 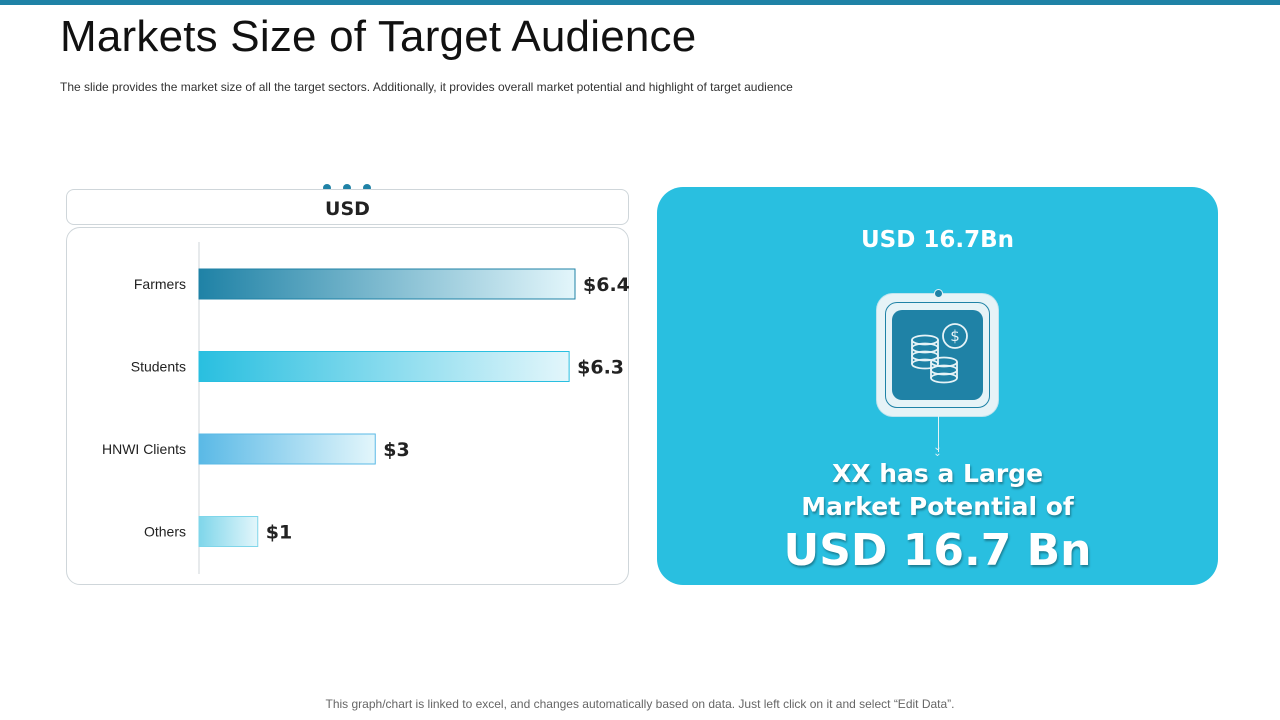 What do you see at coordinates (378, 36) in the screenshot?
I see `page-title: Markets Size of Target Audience` at bounding box center [378, 36].